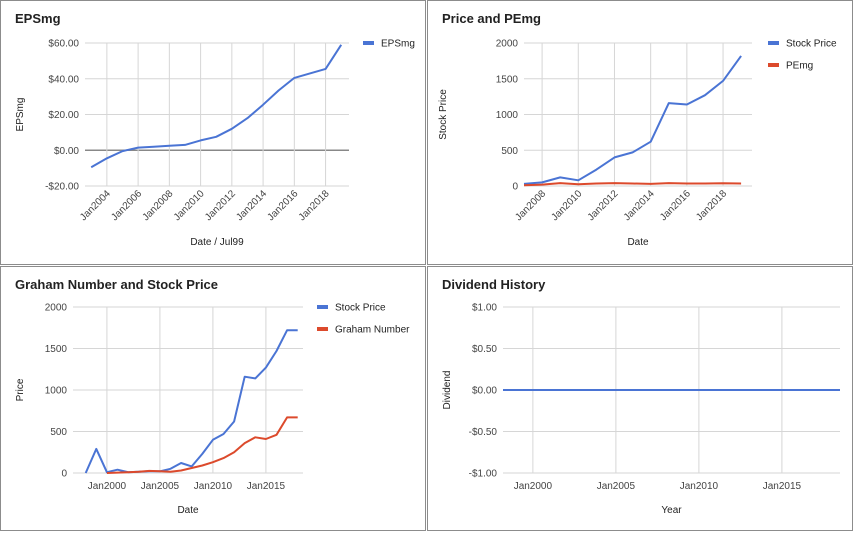 Image resolution: width=855 pixels, height=534 pixels. I want to click on graham-x-tick-label: Jan2005, so click(160, 486).